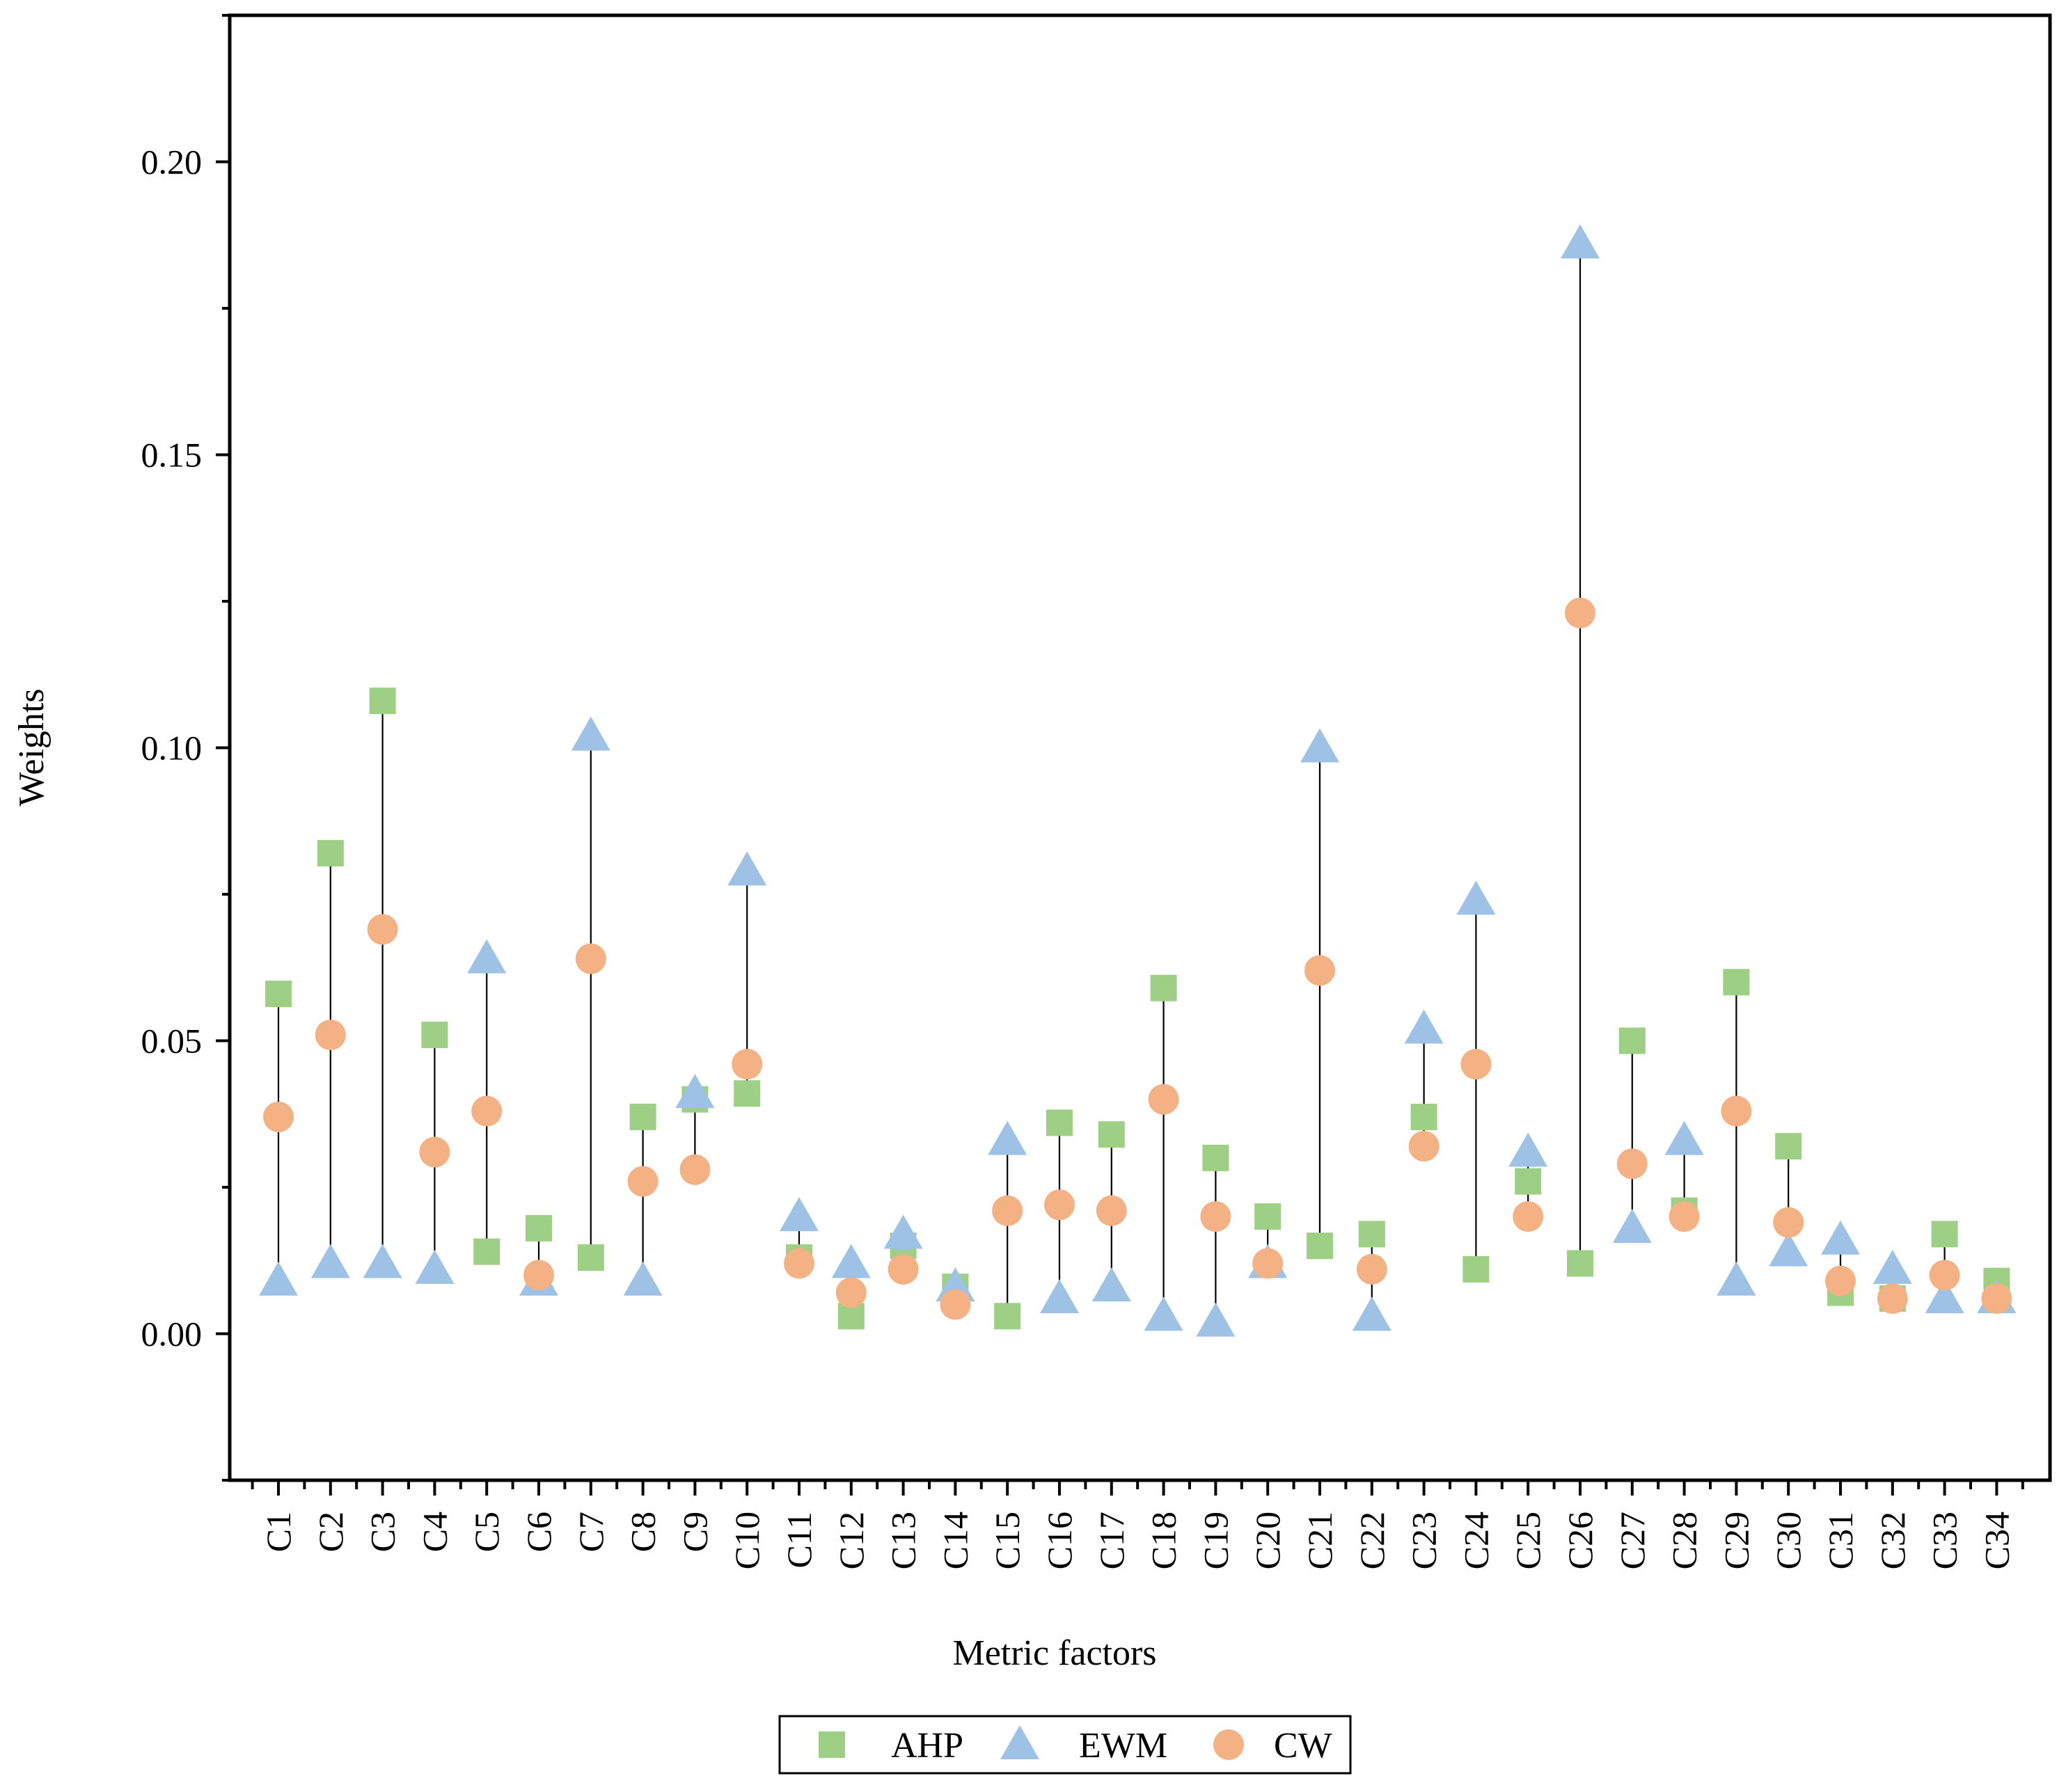  I want to click on legend-box, so click(1065, 1745).